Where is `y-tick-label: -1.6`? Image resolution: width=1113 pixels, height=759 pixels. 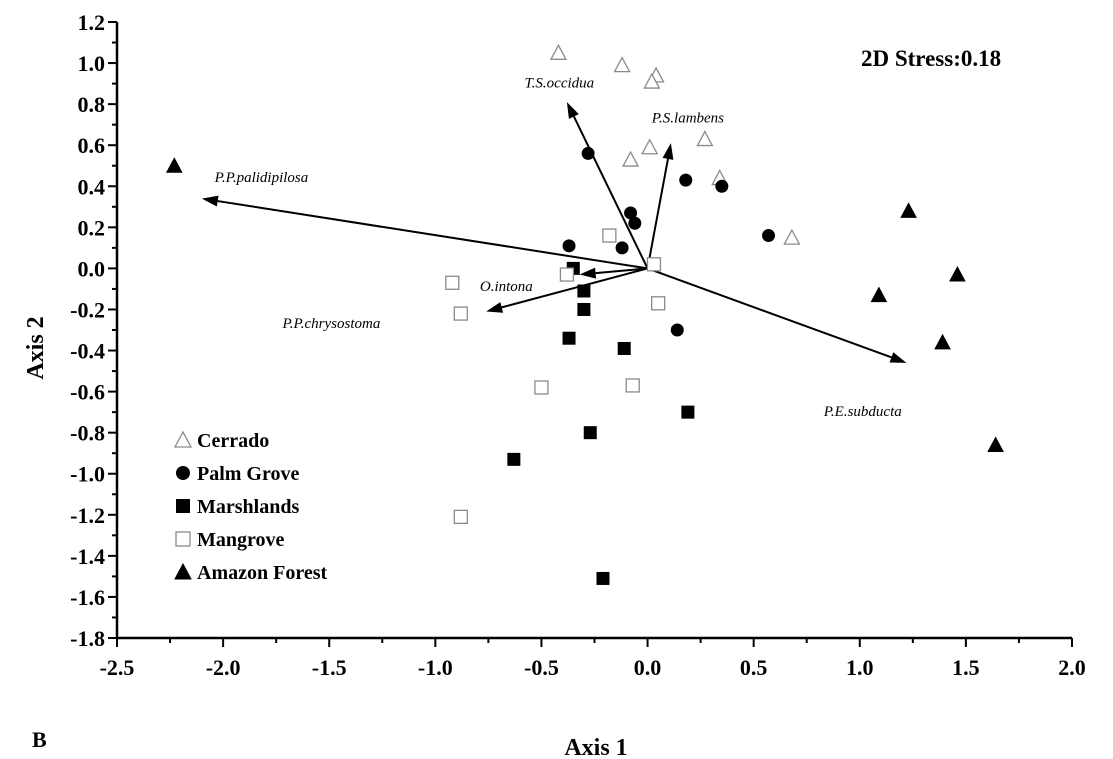
y-tick-label: -1.6 is located at coordinates (87, 597).